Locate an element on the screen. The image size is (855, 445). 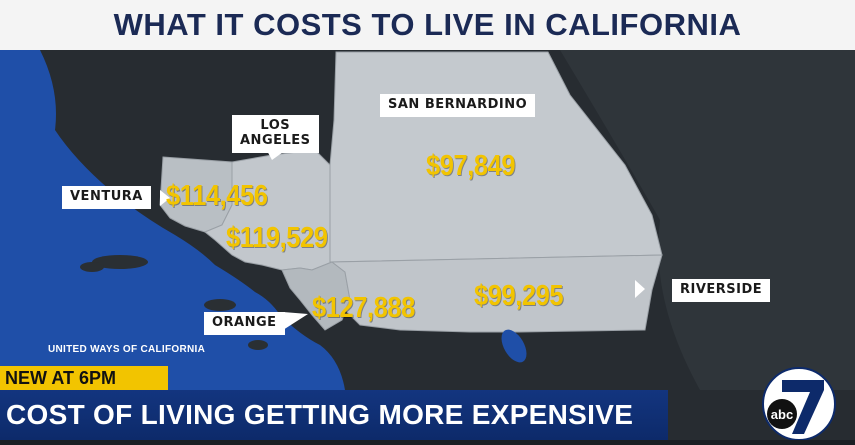
cost-value-orange: $127,888 is located at coordinates (363, 308).